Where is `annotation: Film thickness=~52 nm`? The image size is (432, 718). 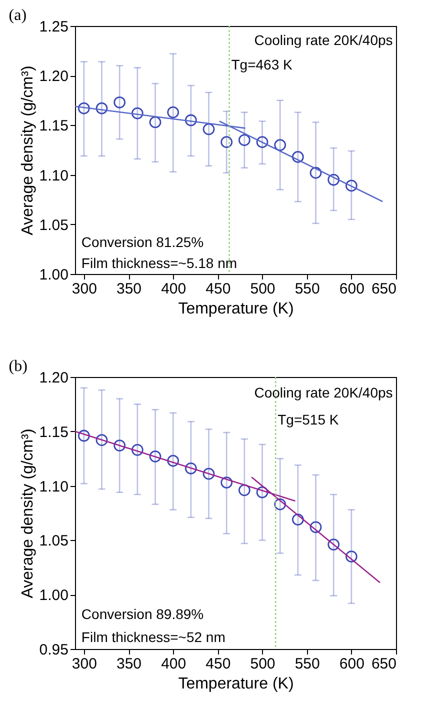 annotation: Film thickness=~52 nm is located at coordinates (153, 637).